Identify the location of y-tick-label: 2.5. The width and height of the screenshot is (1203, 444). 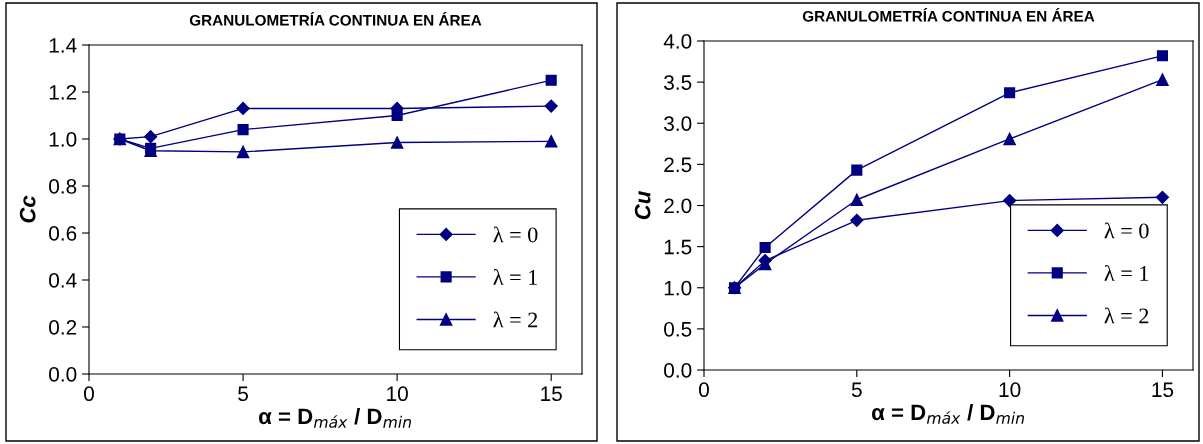
(678, 165).